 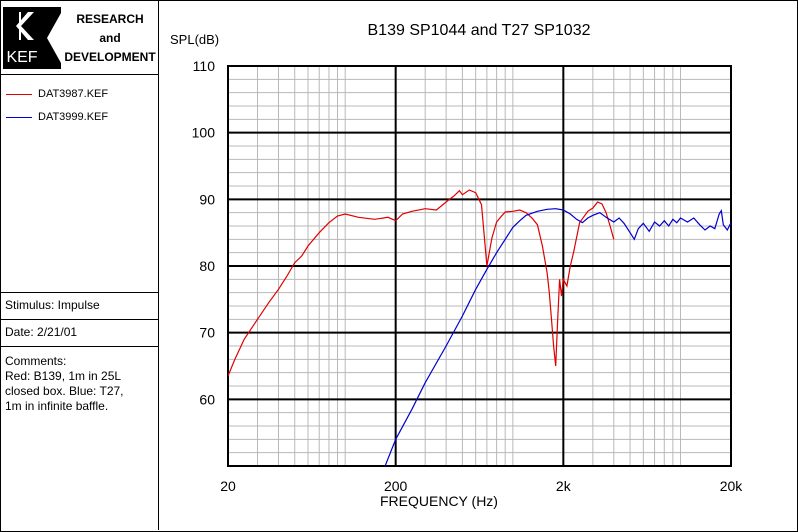 What do you see at coordinates (57, 406) in the screenshot?
I see `comments-line: 1m in infinite baffle.` at bounding box center [57, 406].